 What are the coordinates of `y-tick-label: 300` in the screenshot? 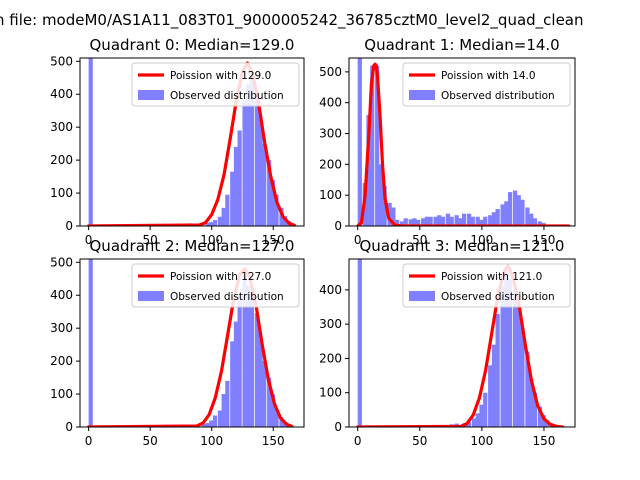 It's located at (330, 134).